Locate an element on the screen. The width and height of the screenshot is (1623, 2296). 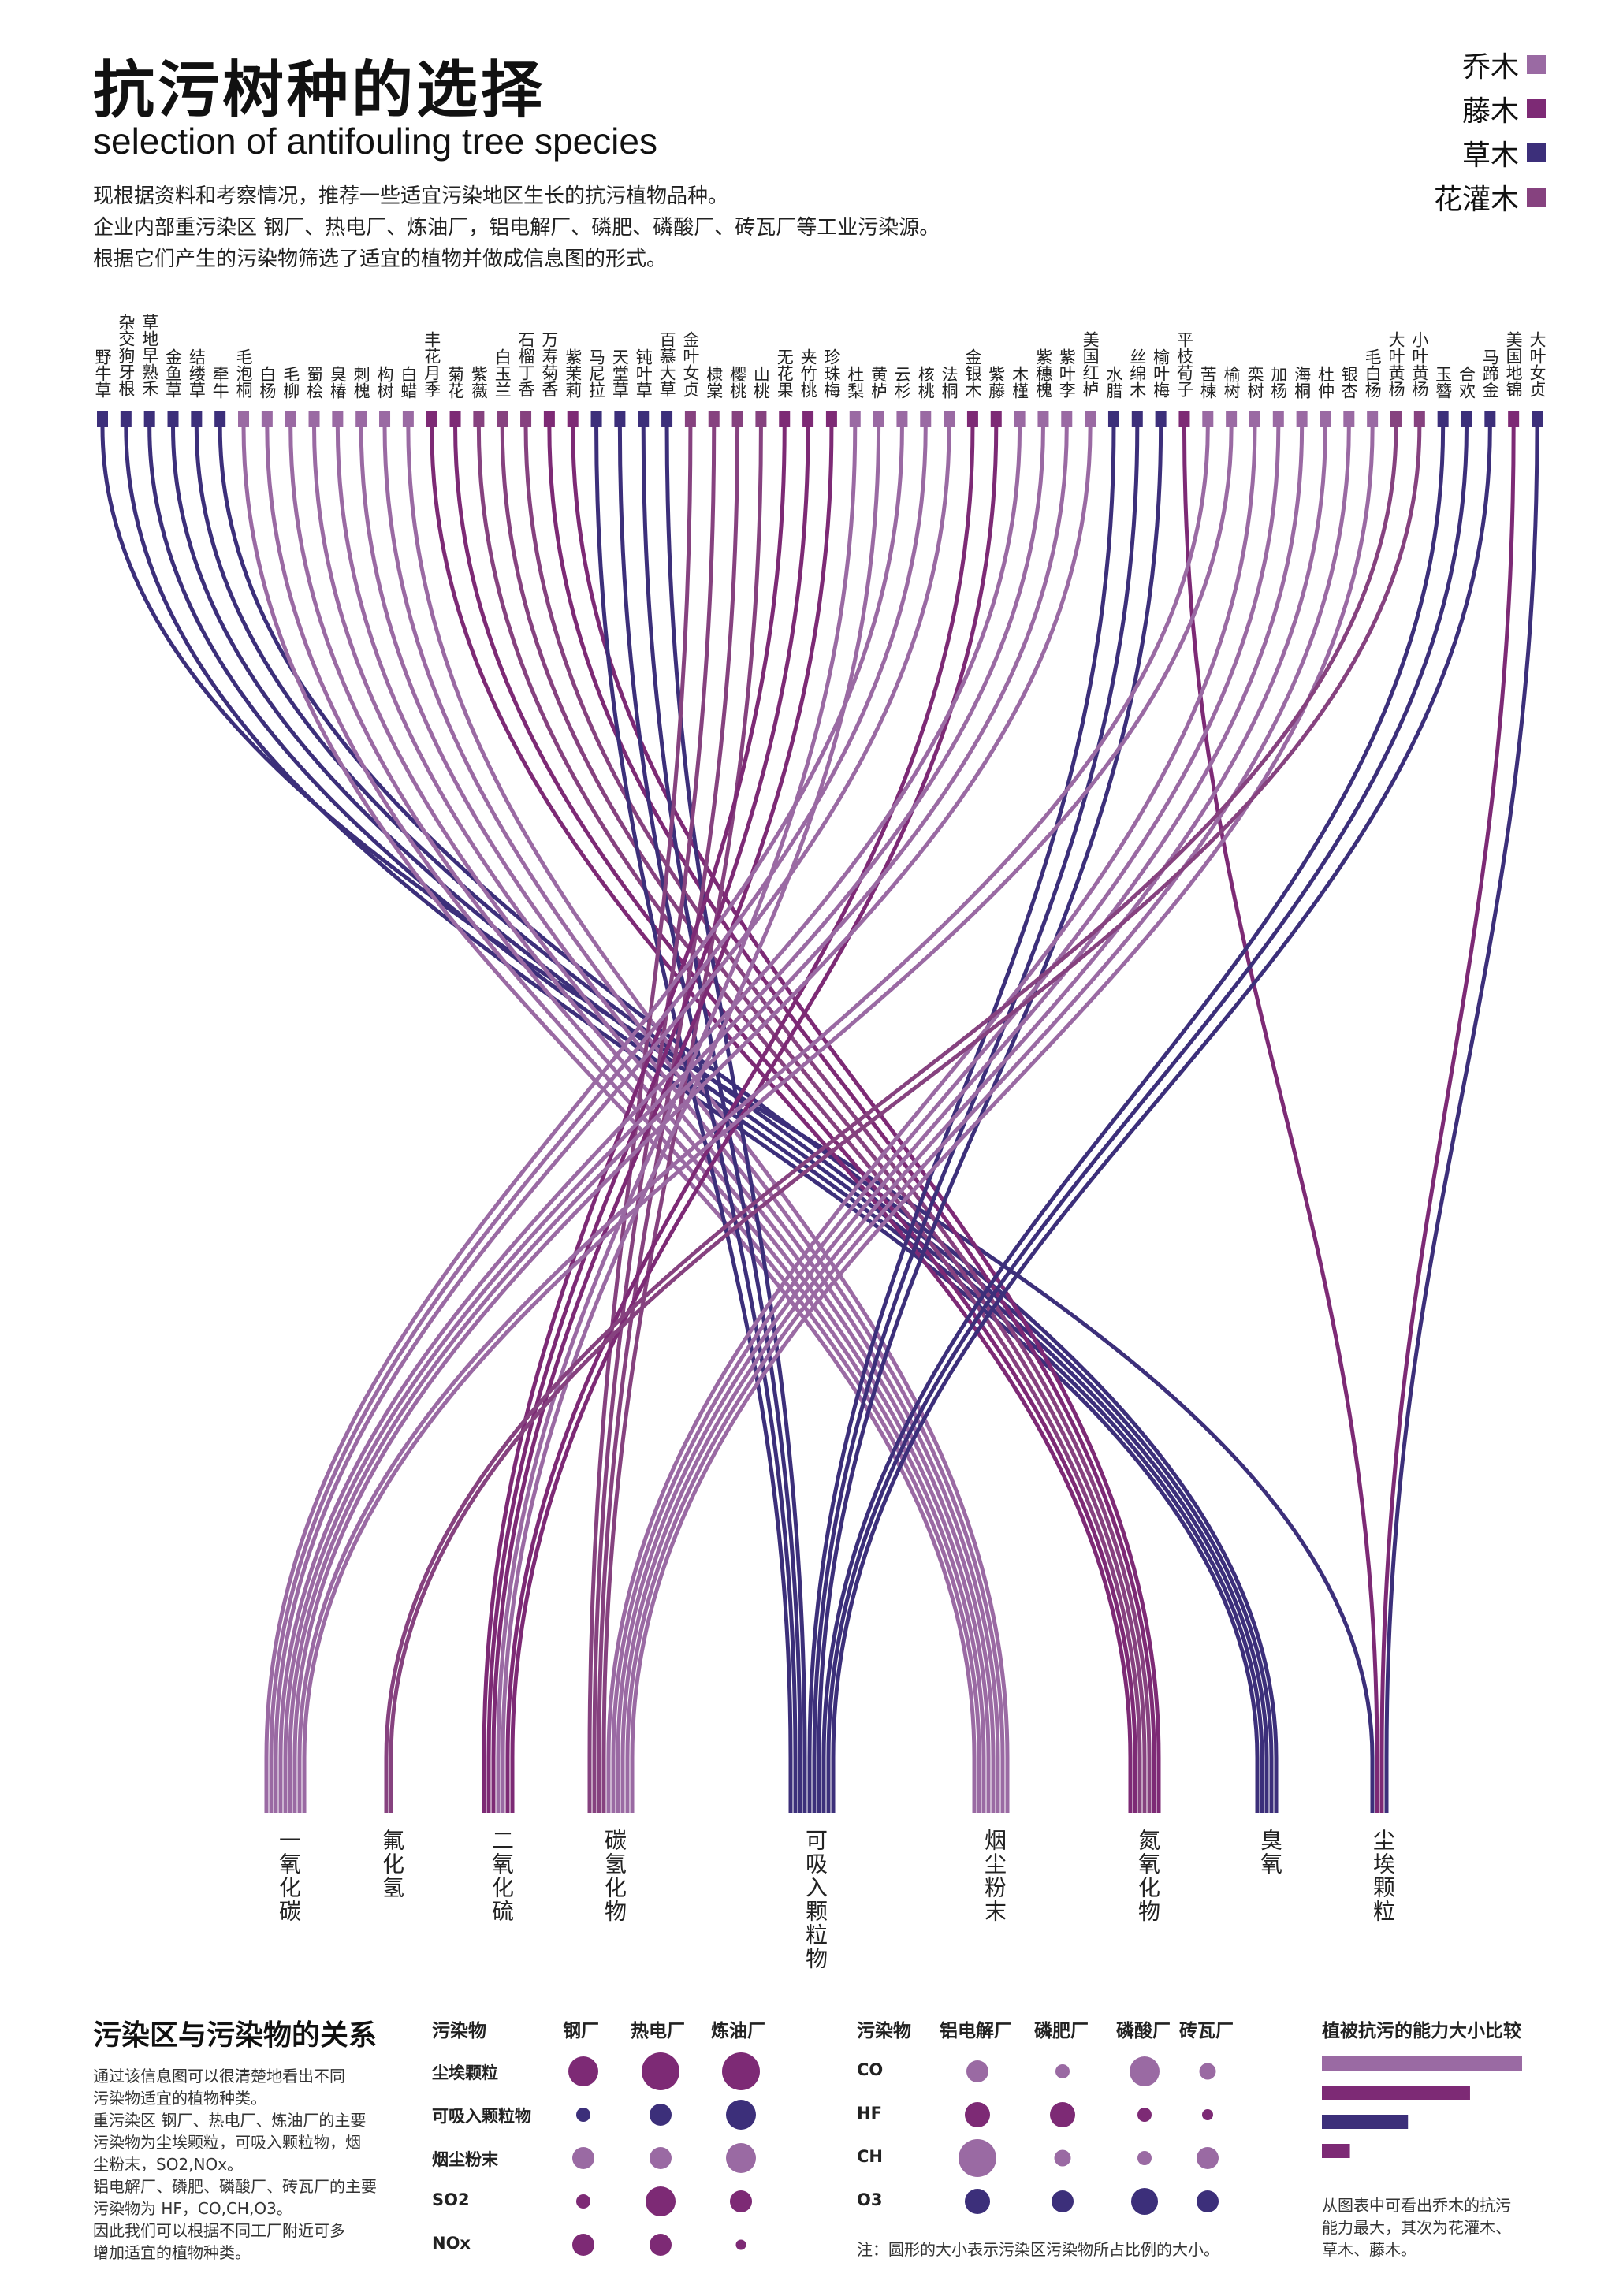
plant-label: 榆树 is located at coordinates (1231, 382).